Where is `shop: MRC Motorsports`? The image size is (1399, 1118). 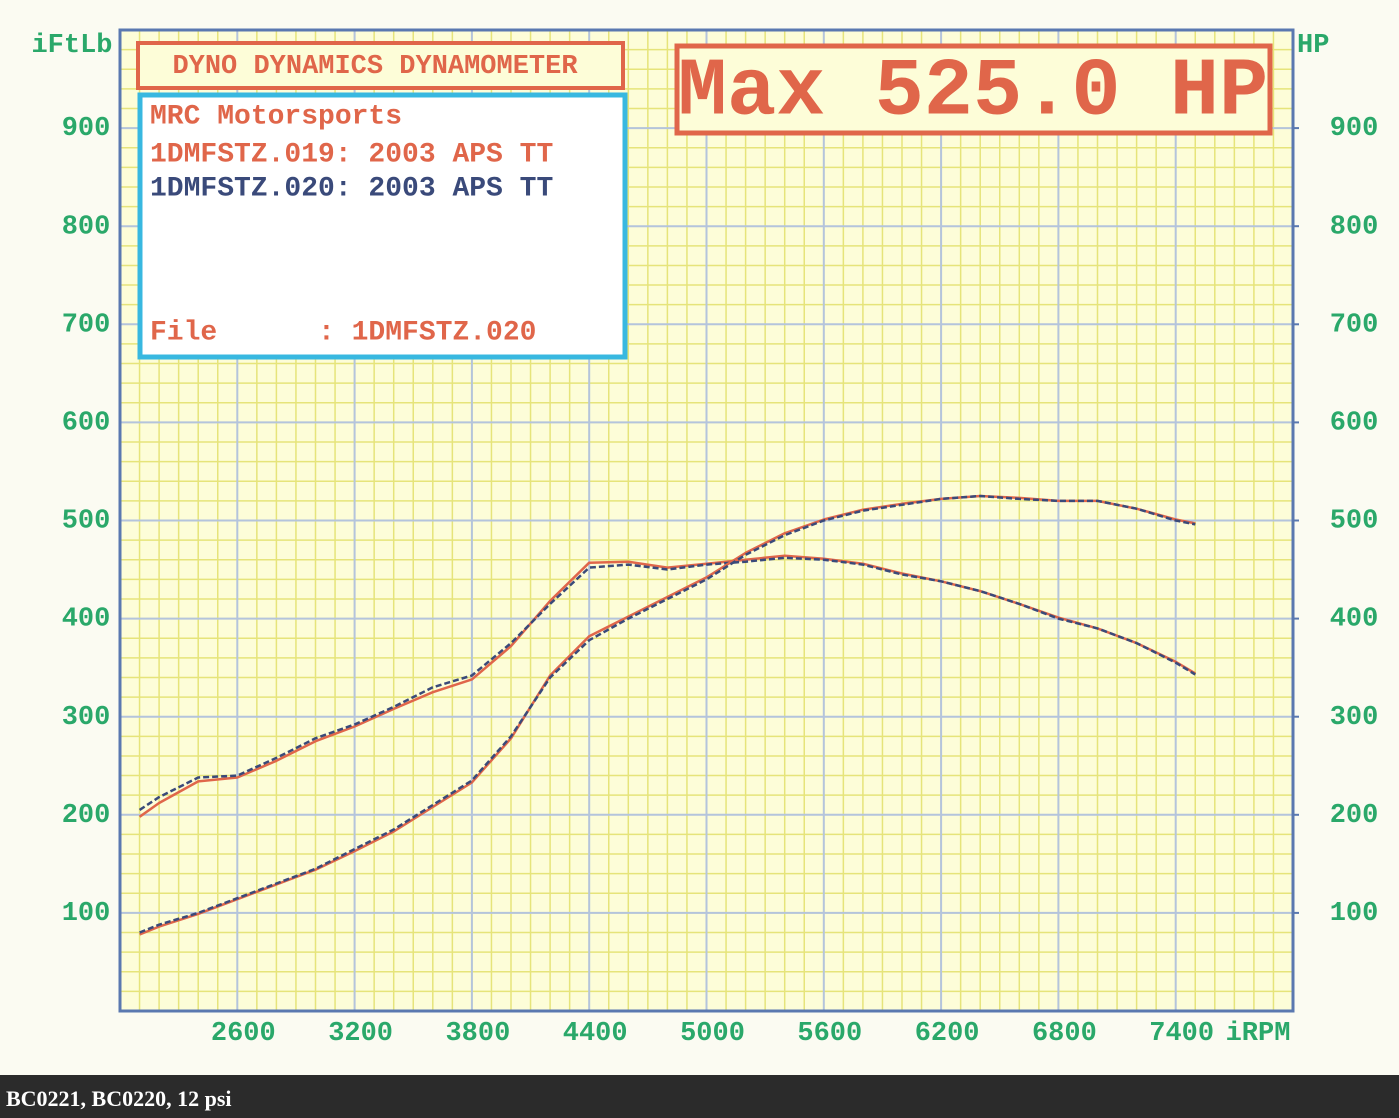 shop: MRC Motorsports is located at coordinates (276, 116).